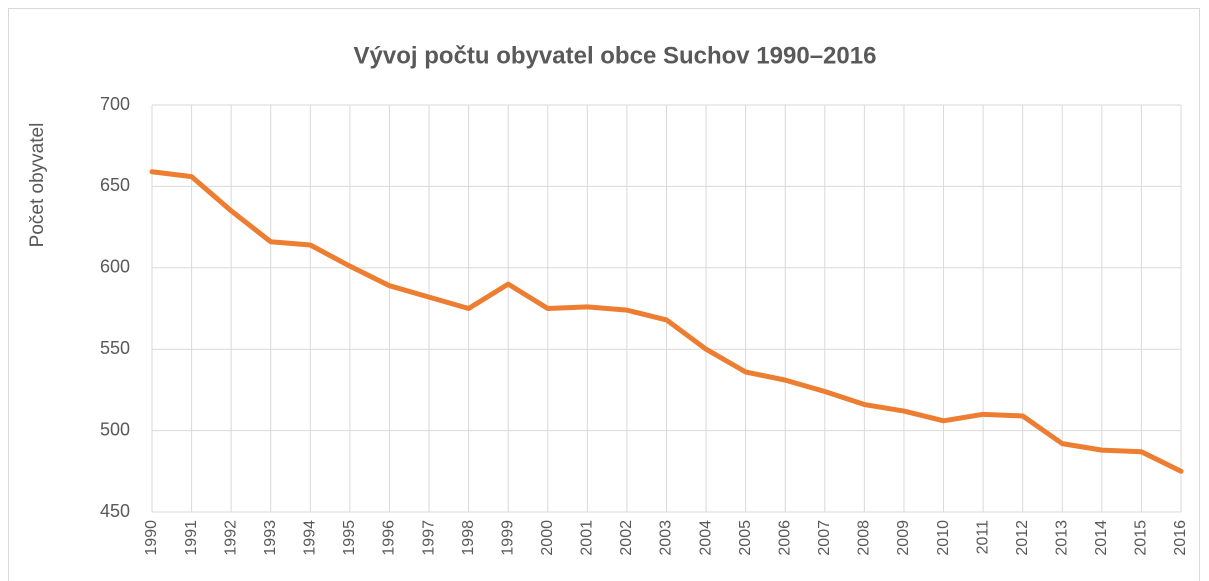  I want to click on x-tick-label: 2008, so click(864, 538).